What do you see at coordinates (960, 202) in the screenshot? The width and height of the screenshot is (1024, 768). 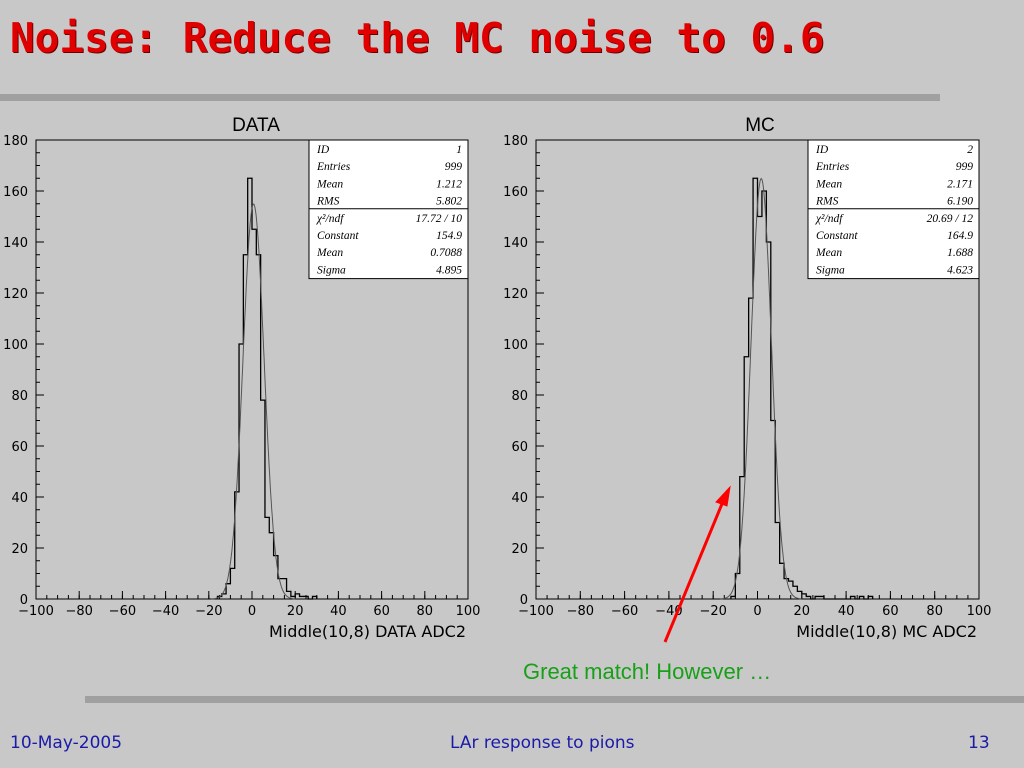 I see `stats-value: 6.190` at bounding box center [960, 202].